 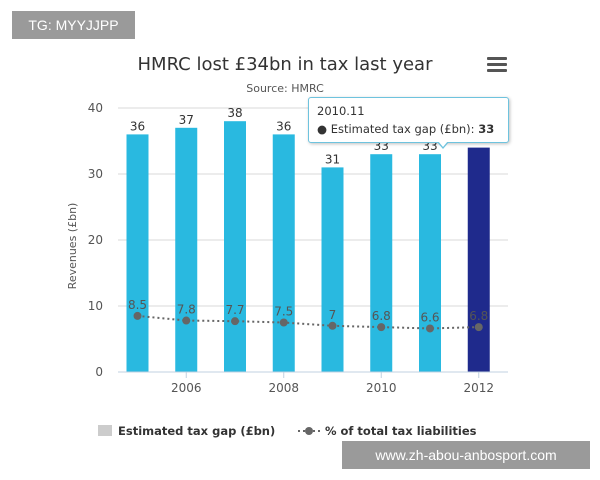 What do you see at coordinates (429, 317) in the screenshot?
I see `line-data-label: 6.6` at bounding box center [429, 317].